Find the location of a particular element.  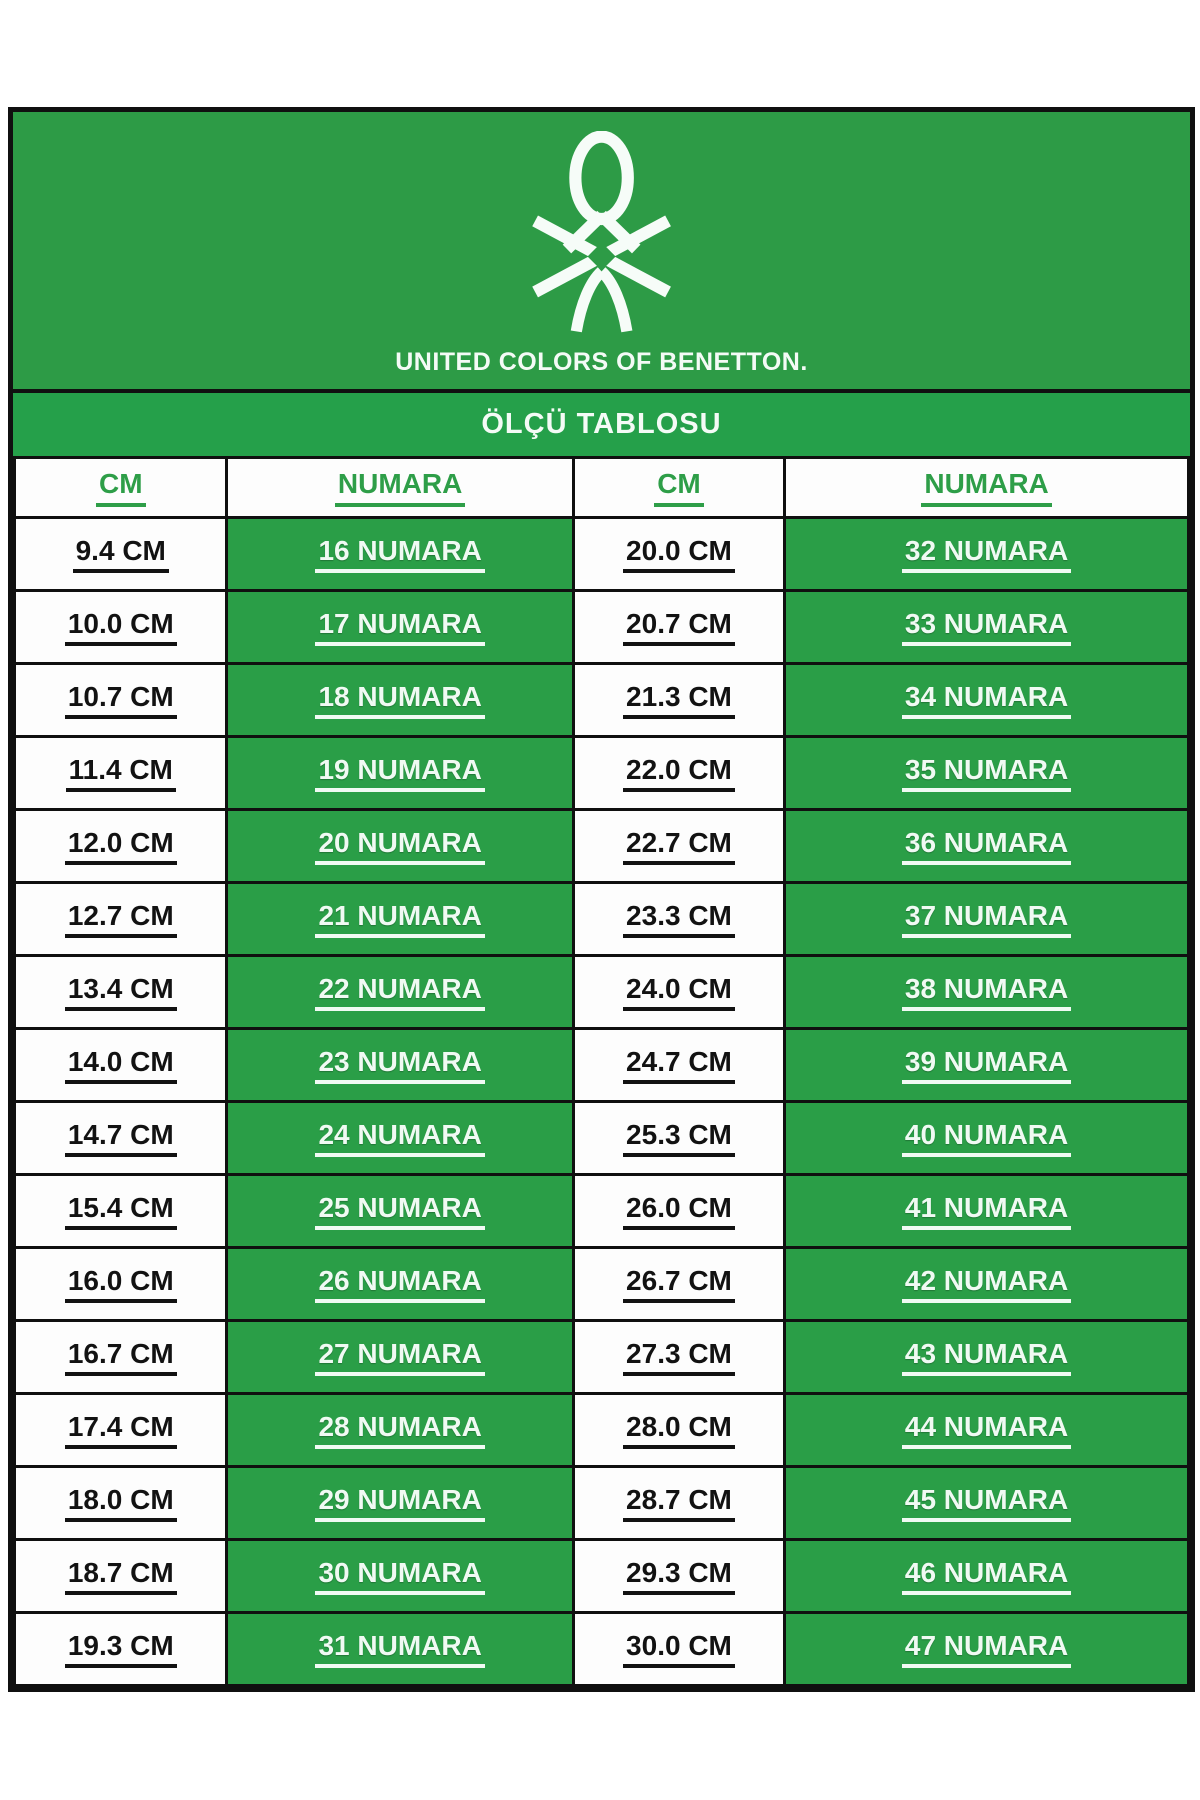

column-header-numara-right: NUMARA is located at coordinates (986, 487).